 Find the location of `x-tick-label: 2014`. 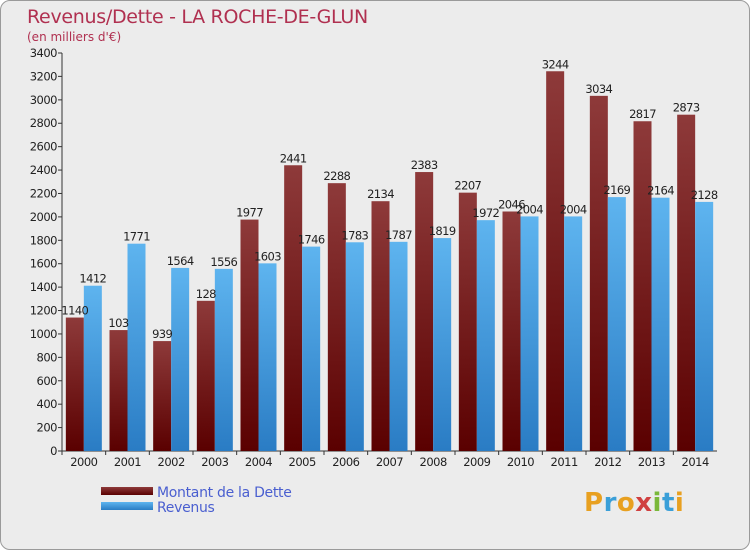

x-tick-label: 2014 is located at coordinates (695, 462).